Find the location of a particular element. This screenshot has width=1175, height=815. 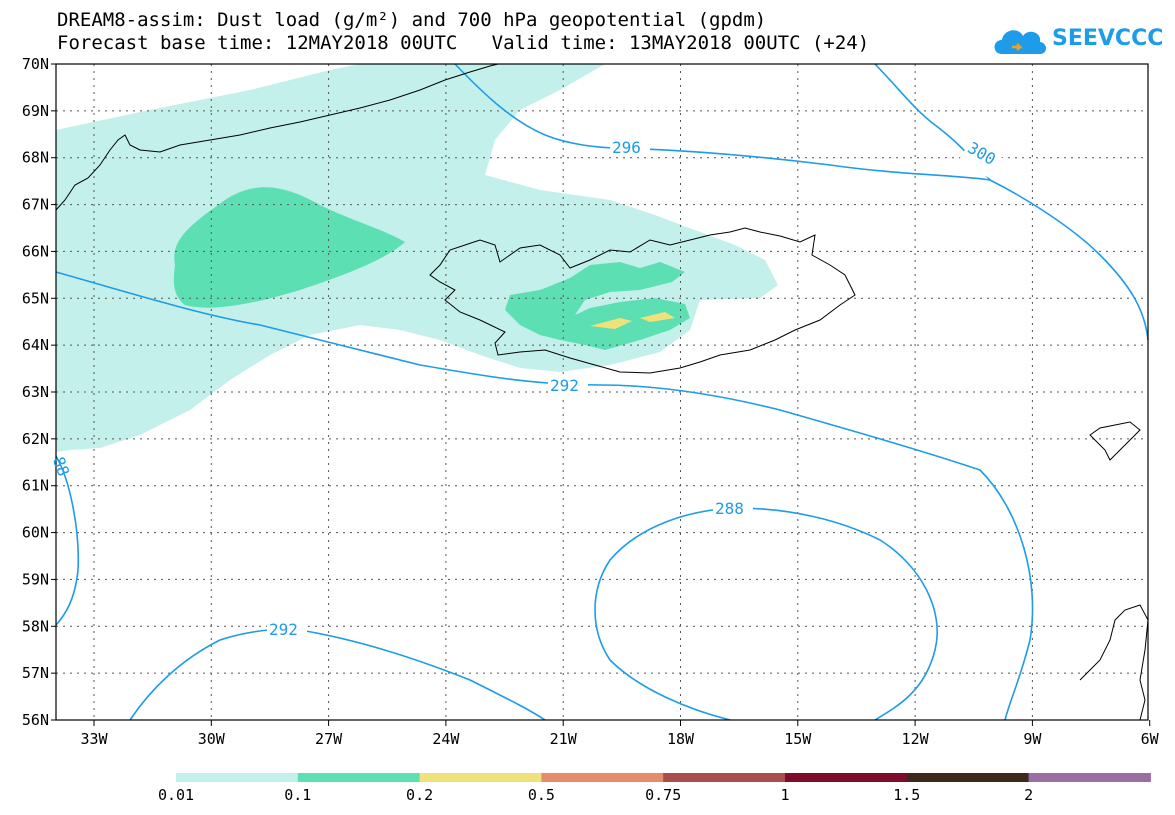

contour-label-292-north: 292 is located at coordinates (564, 385).